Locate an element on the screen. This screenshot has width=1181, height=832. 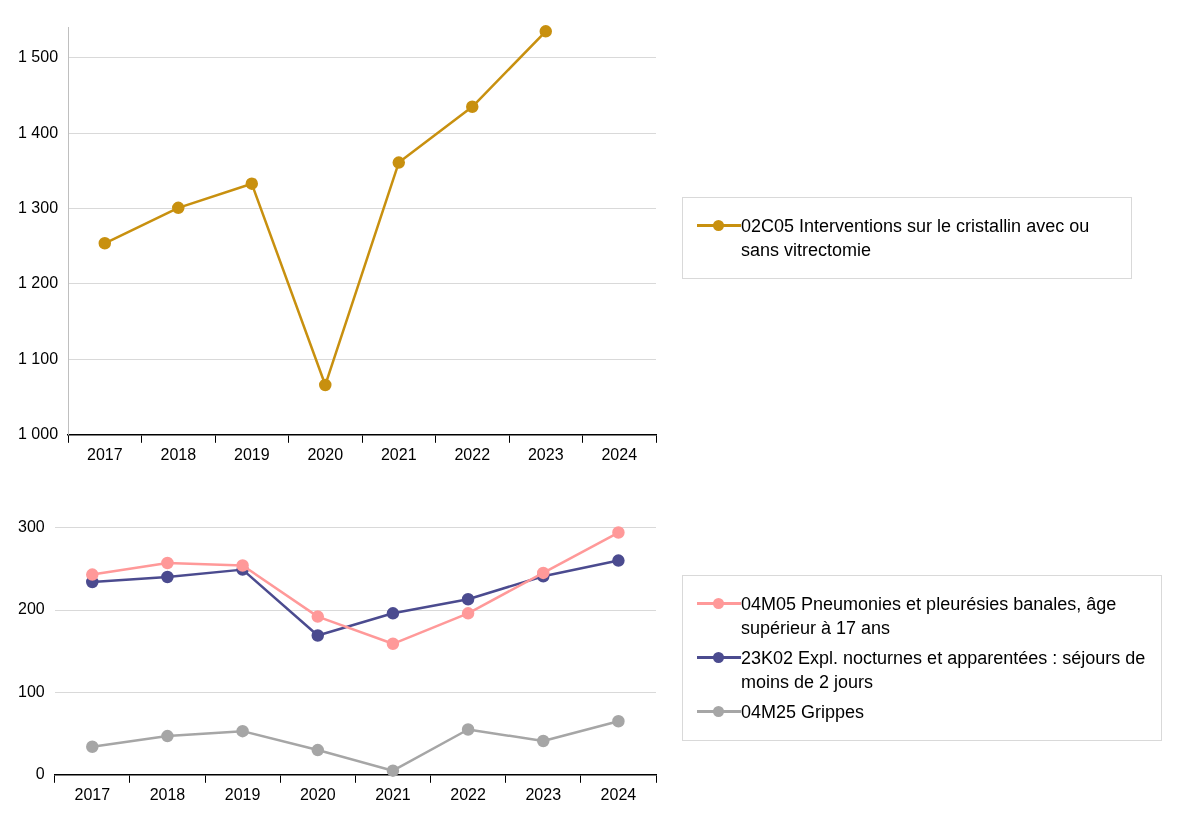
y-tick-label: 1 000 is located at coordinates (38, 434).